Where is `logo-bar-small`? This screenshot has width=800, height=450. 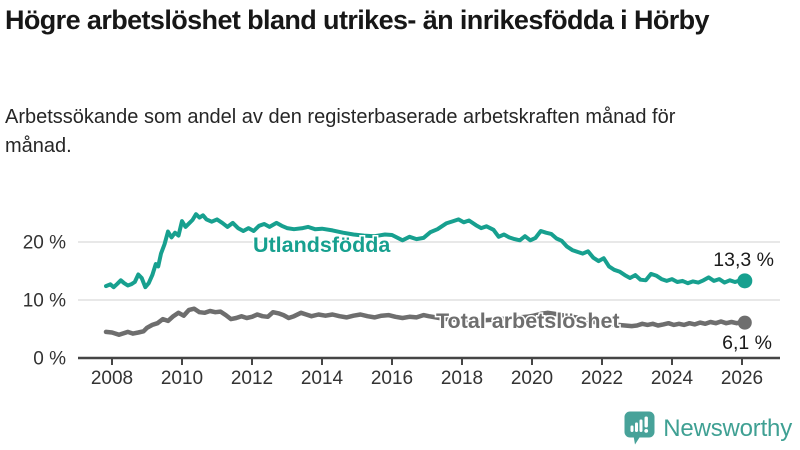
logo-bar-small is located at coordinates (632, 428).